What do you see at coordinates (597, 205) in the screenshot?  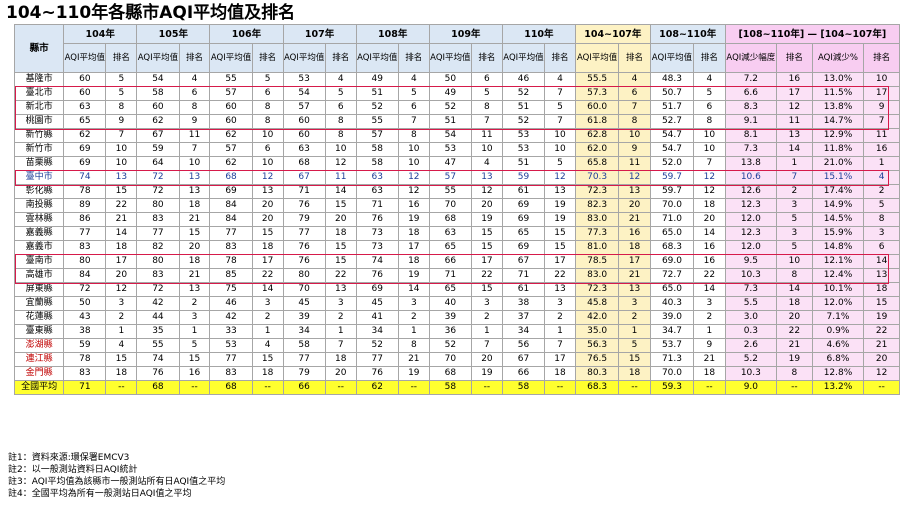 I see `value-cell: 82.3` at bounding box center [597, 205].